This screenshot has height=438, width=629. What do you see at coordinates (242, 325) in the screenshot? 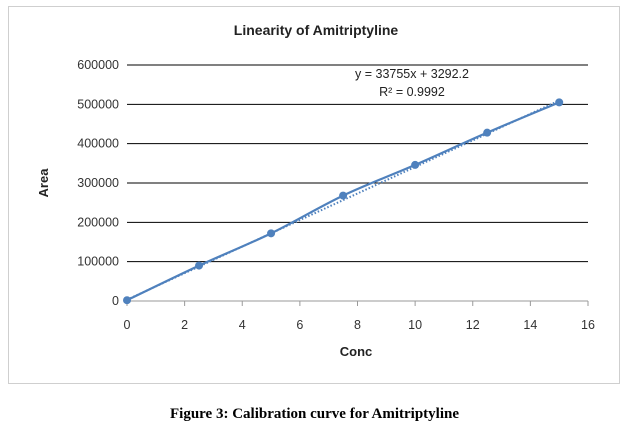
I see `x-tick-label: 4` at bounding box center [242, 325].